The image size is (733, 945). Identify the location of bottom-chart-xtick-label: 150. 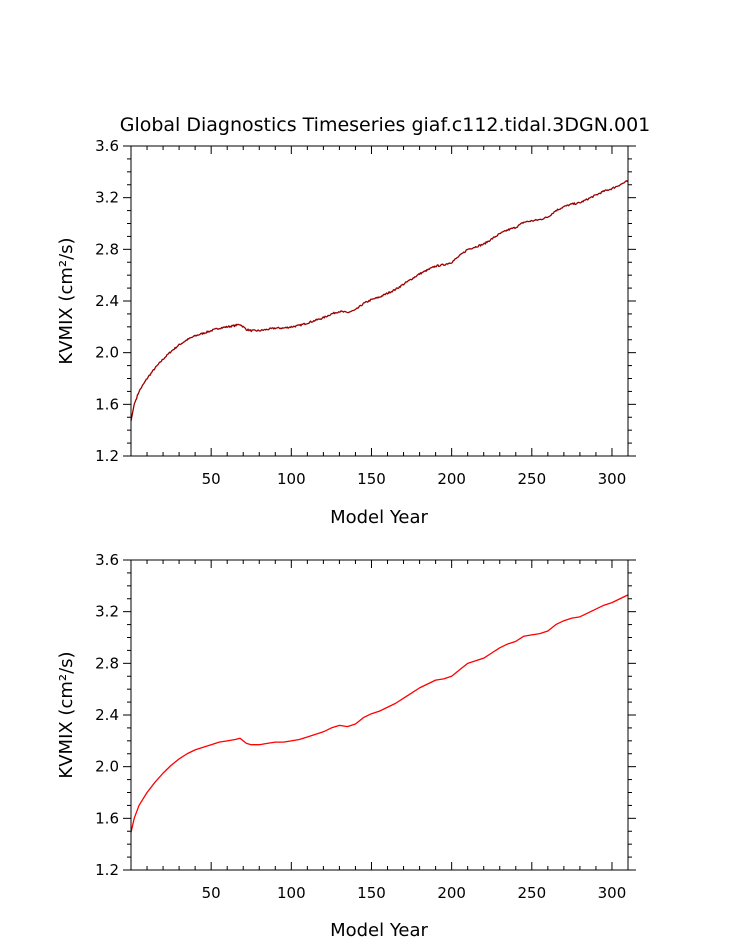
(371, 893).